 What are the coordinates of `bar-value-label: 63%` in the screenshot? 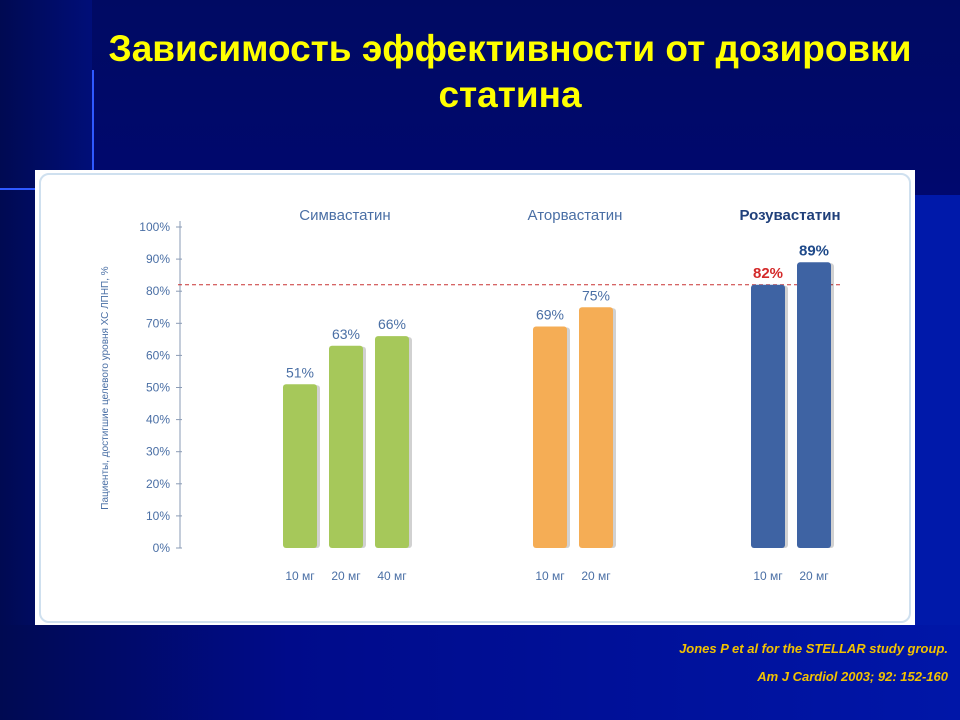 It's located at (346, 334).